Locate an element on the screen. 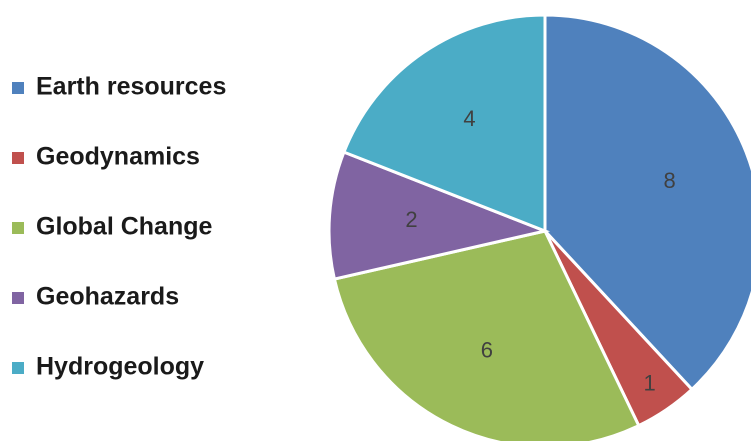 This screenshot has width=751, height=441. legend-label: Geodynamics is located at coordinates (118, 157).